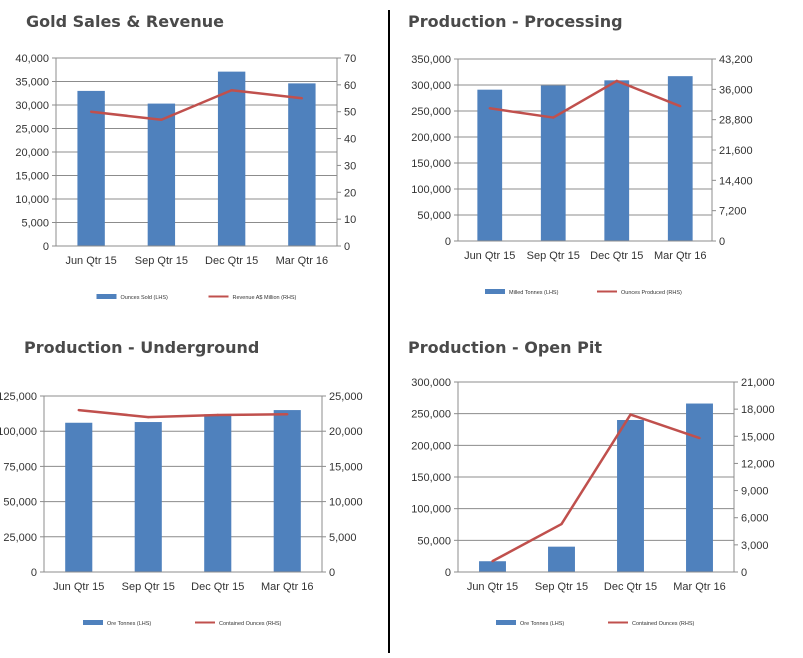  What do you see at coordinates (18, 397) in the screenshot?
I see `y-left-tick-label: 125,000` at bounding box center [18, 397].